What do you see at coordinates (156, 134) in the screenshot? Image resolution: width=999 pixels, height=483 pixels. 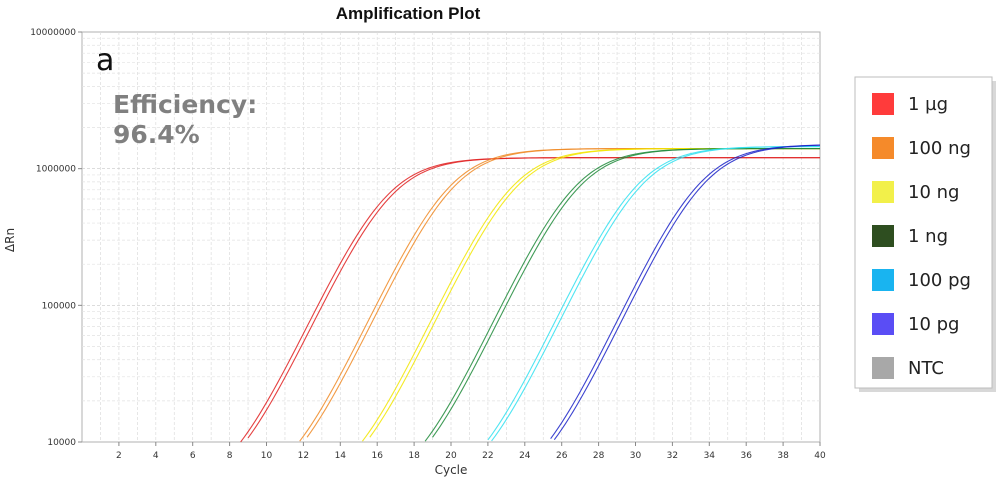 I see `efficiency-value: 96.4%` at bounding box center [156, 134].